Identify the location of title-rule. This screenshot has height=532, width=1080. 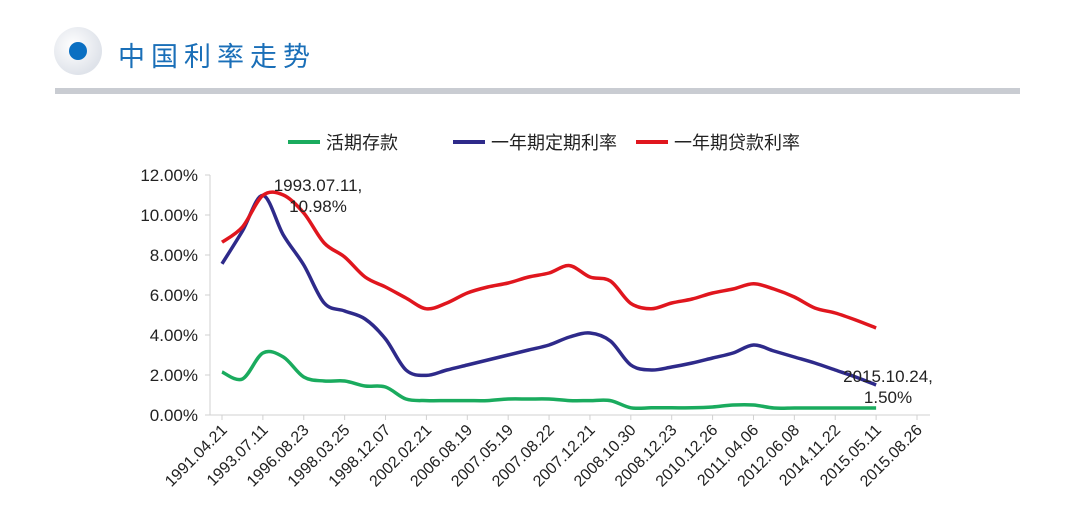
(537, 91).